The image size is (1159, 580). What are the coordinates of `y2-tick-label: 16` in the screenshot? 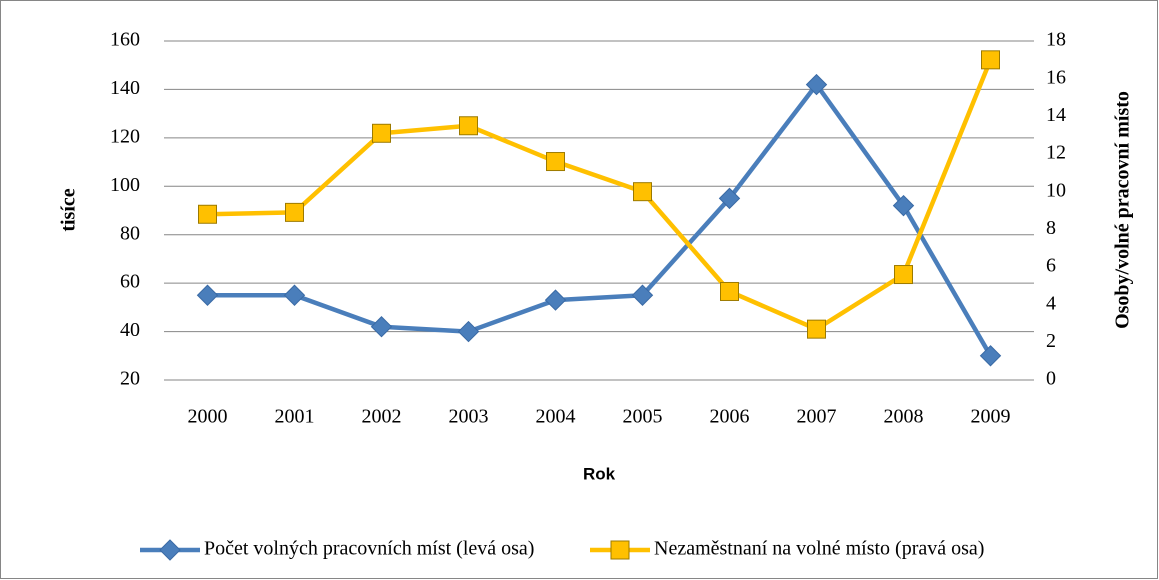 It's located at (1056, 77).